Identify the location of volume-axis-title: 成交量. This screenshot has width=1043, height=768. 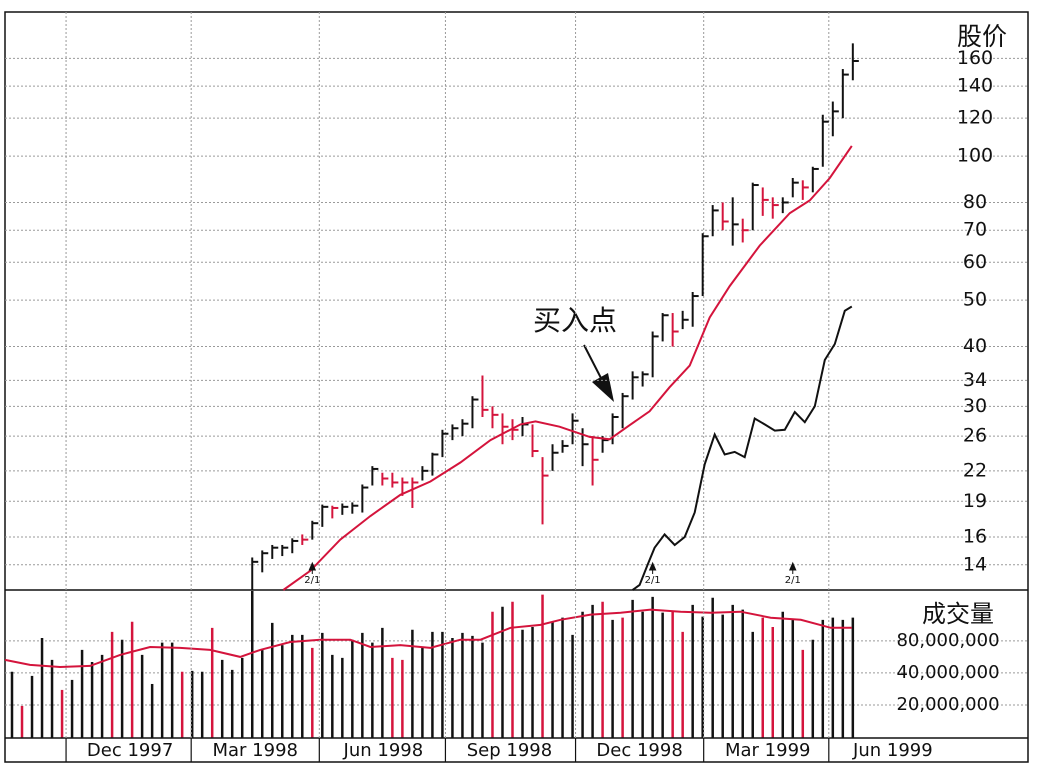
(958, 614).